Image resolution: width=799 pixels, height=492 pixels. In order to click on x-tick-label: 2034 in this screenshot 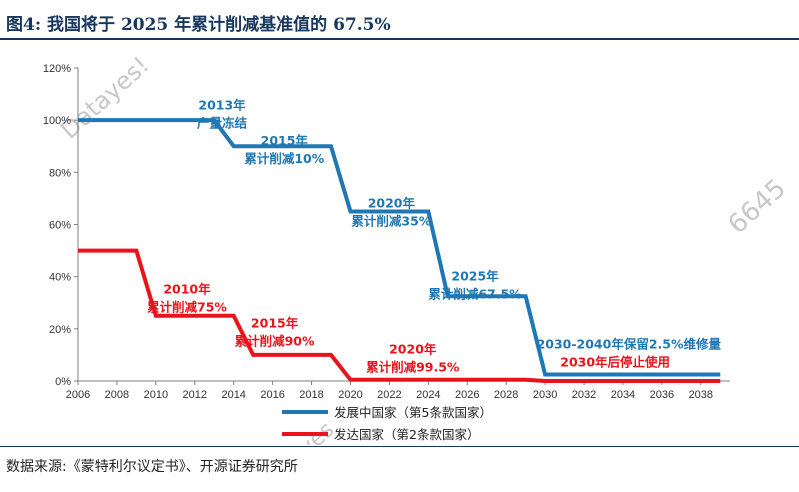, I will do `click(623, 395)`.